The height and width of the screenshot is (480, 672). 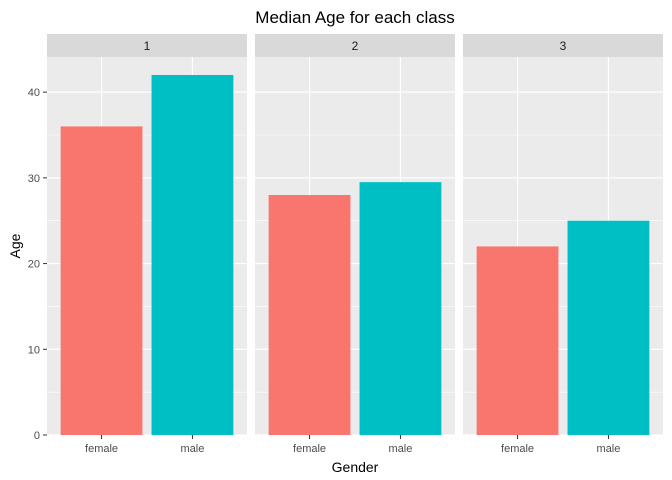 I want to click on y-axis-title: Age, so click(x=15, y=245).